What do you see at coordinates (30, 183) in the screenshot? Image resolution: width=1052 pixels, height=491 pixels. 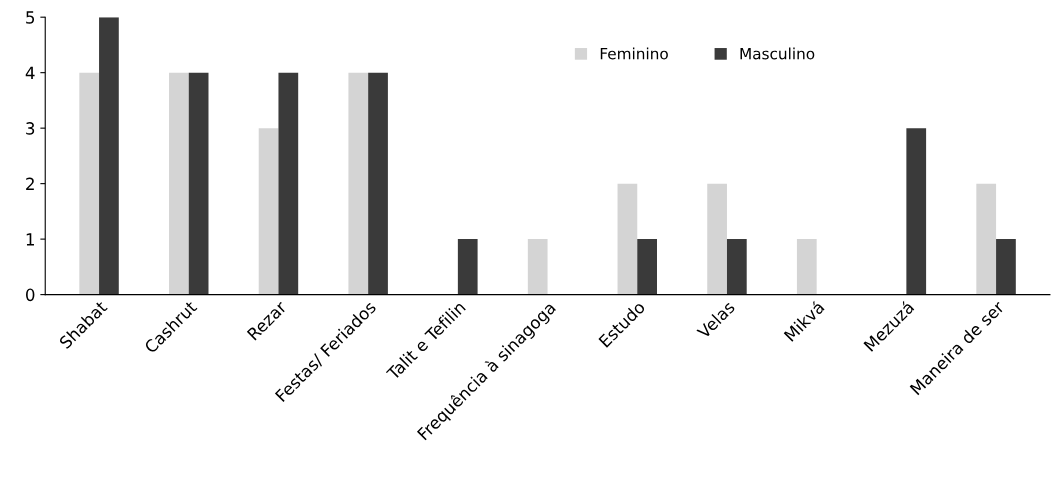 I see `y-tick-label: 2` at bounding box center [30, 183].